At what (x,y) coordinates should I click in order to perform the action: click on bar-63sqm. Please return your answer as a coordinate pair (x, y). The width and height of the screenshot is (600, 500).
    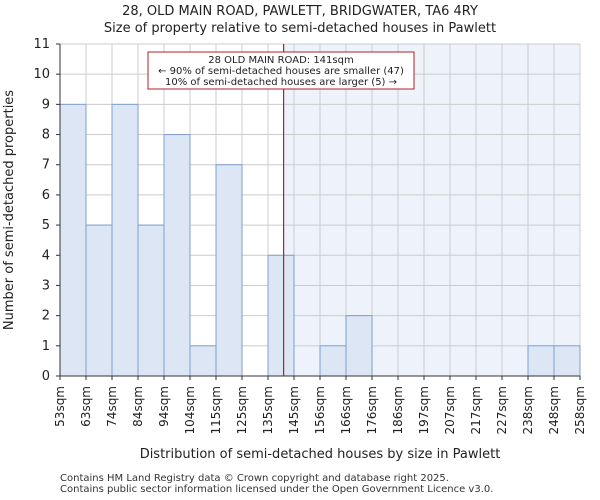
    Looking at the image, I should click on (99, 300).